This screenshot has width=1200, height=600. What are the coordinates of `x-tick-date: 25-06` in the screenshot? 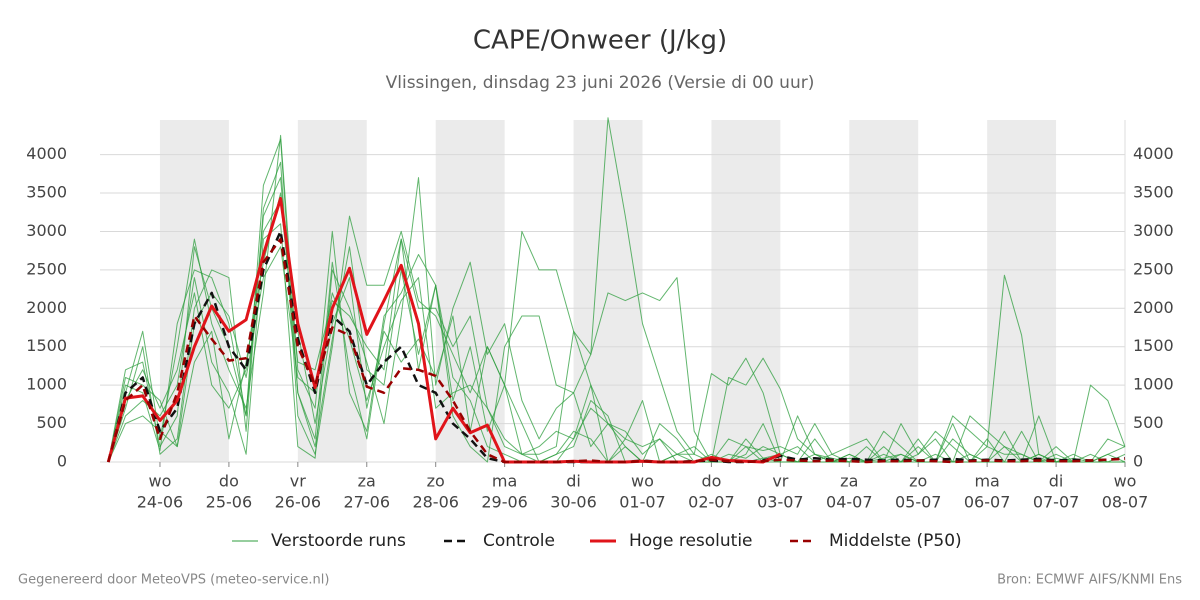 It's located at (229, 502).